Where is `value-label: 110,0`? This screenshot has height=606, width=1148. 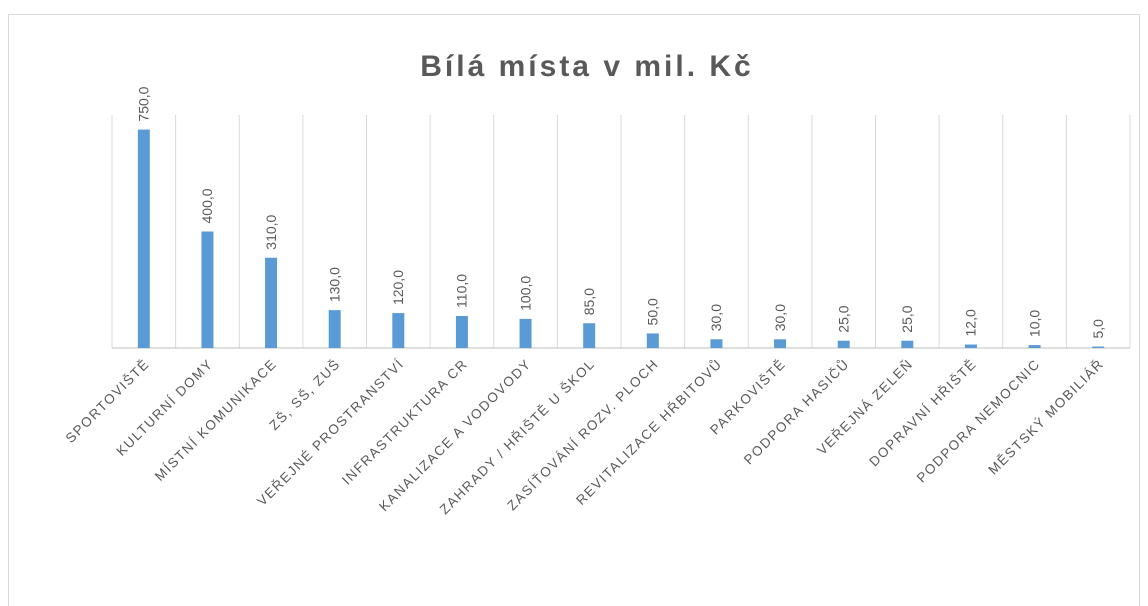
value-label: 110,0 is located at coordinates (462, 291).